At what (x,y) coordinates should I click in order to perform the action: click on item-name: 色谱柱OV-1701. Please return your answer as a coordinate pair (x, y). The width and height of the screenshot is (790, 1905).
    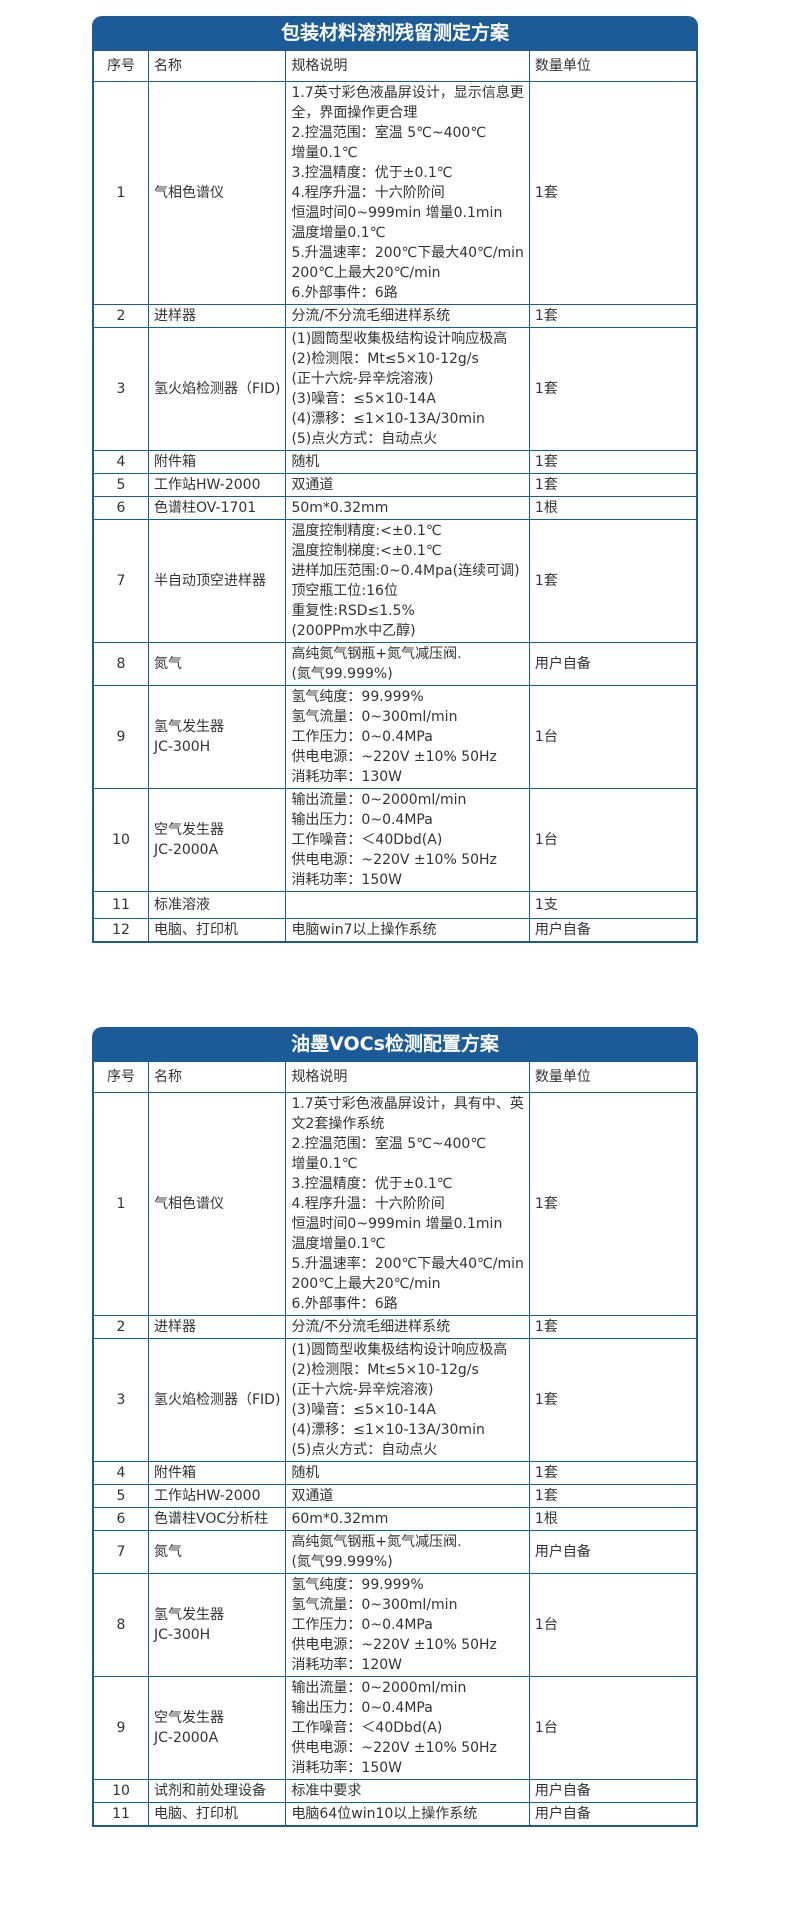
    Looking at the image, I should click on (217, 508).